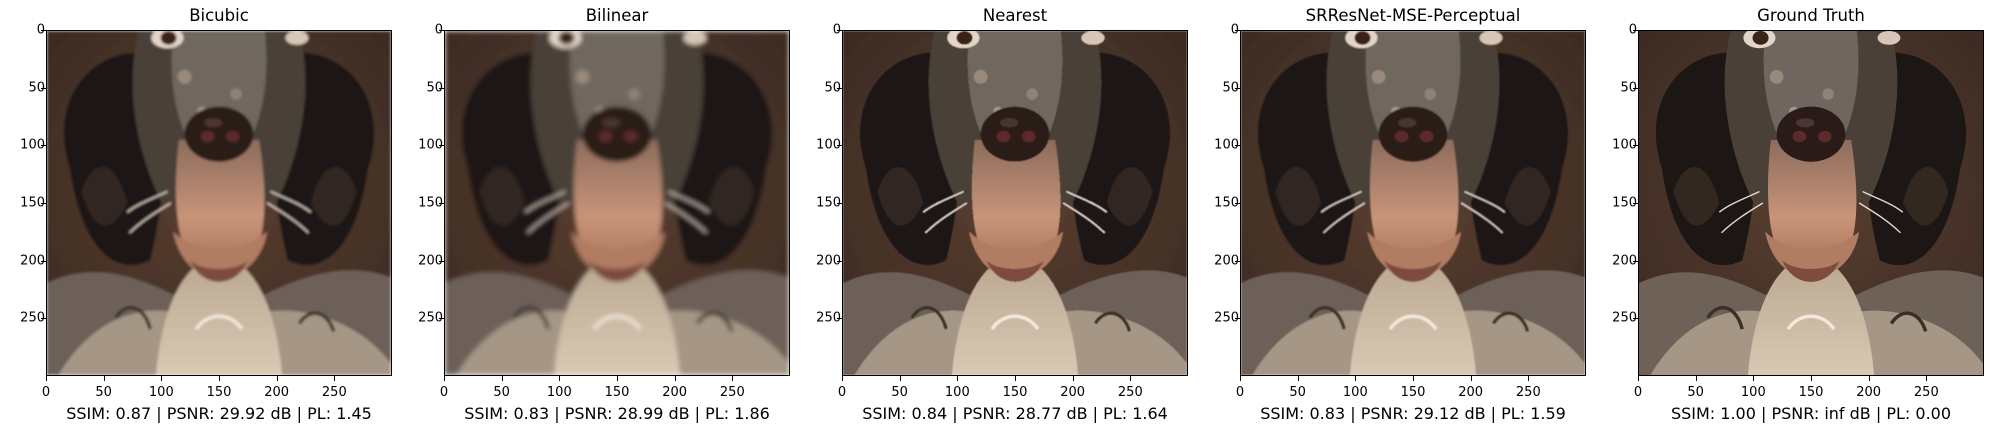 The image size is (1990, 431). I want to click on metrics-caption: SSIM: 0.83 | PSNR: 29.12 dB | PL: 1.59, so click(1413, 413).